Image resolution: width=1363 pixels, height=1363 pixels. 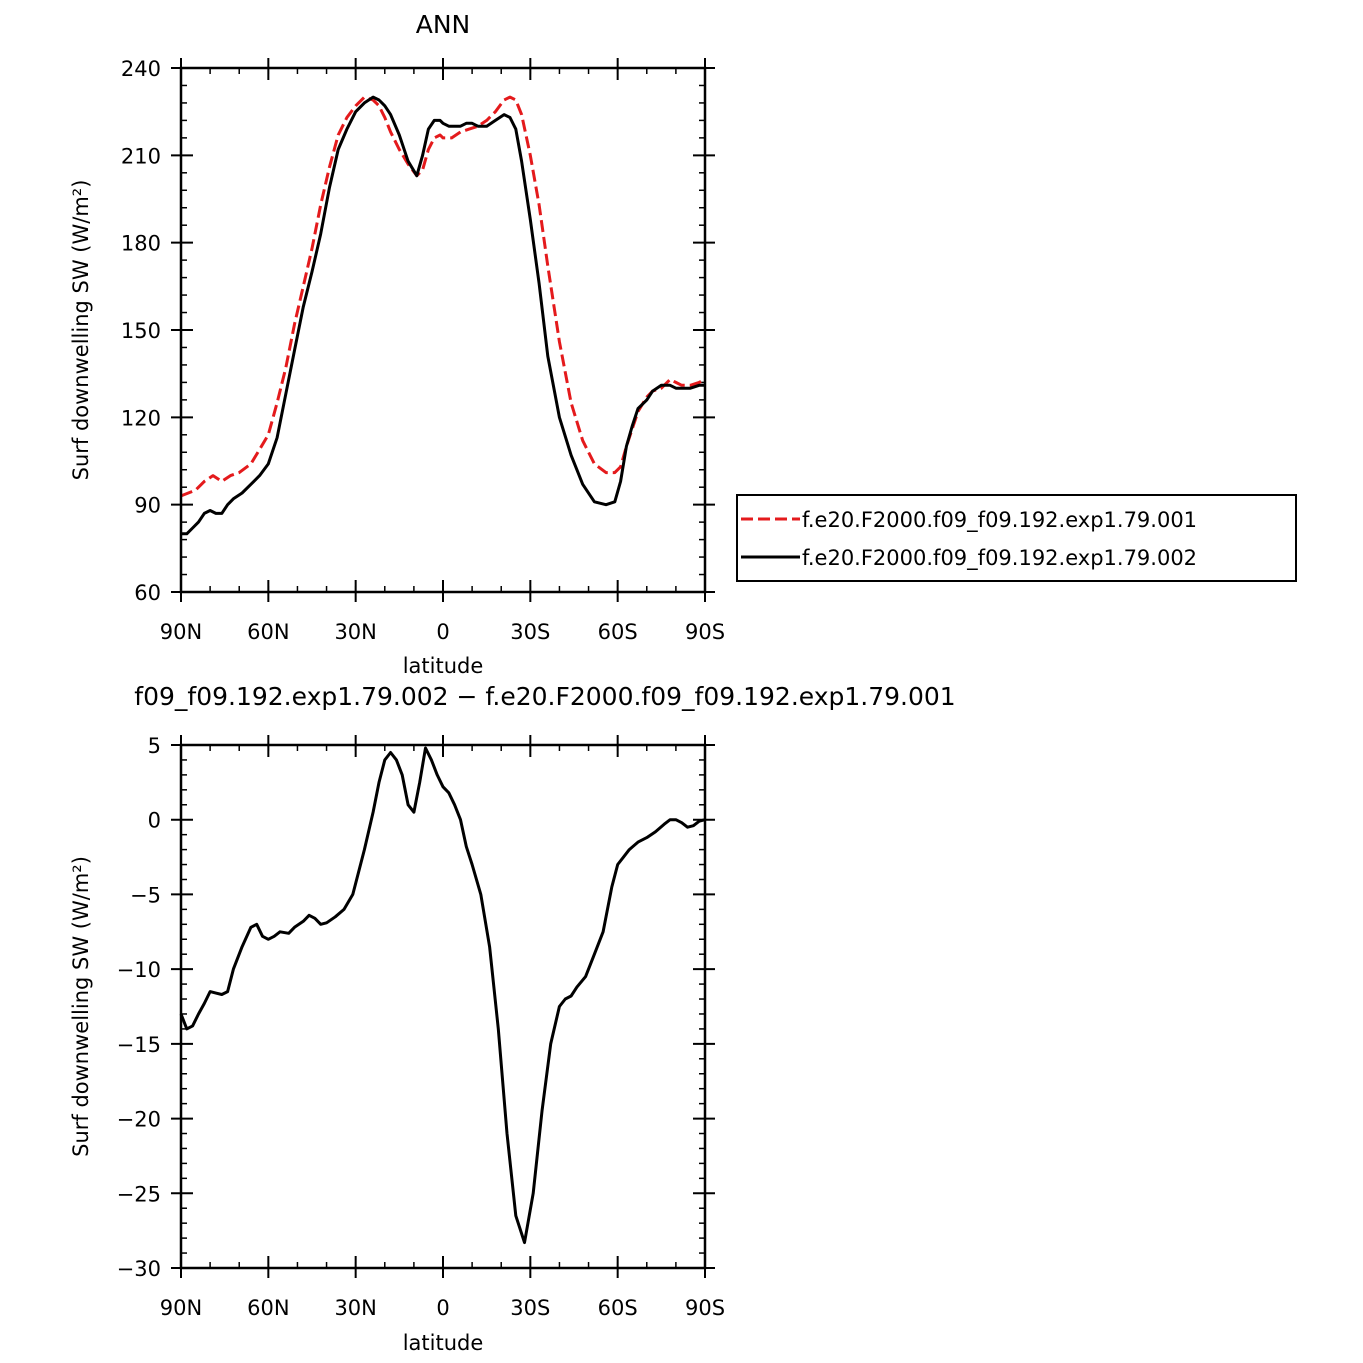 What do you see at coordinates (999, 520) in the screenshot?
I see `legend-label-1: f.e20.F2000.f09_f09.192.exp1.79.001` at bounding box center [999, 520].